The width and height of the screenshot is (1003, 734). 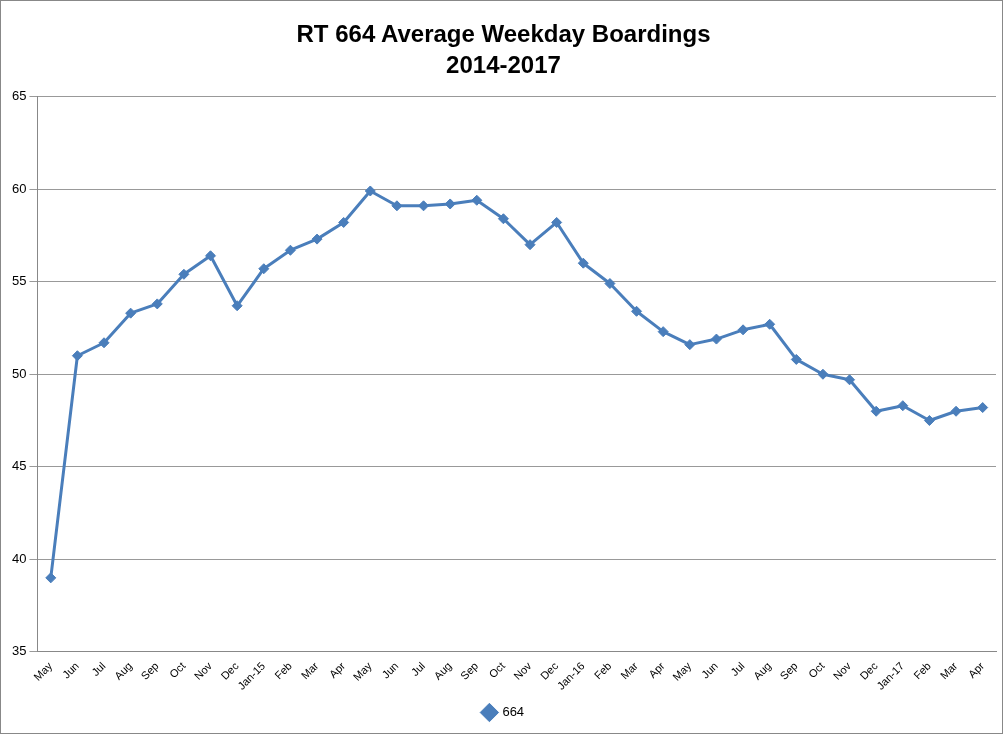 I want to click on y-tick-label: 55, so click(x=19, y=281).